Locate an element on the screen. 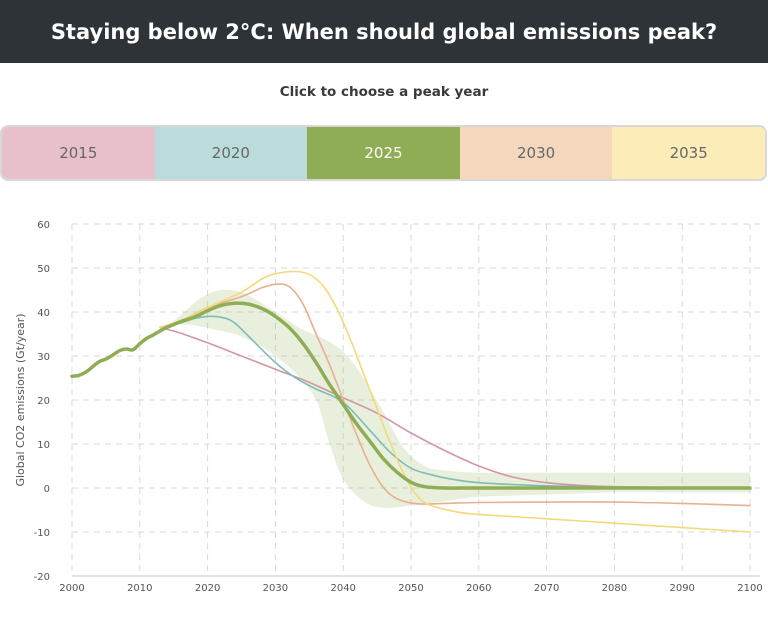  tab-2020: 2020 is located at coordinates (231, 153).